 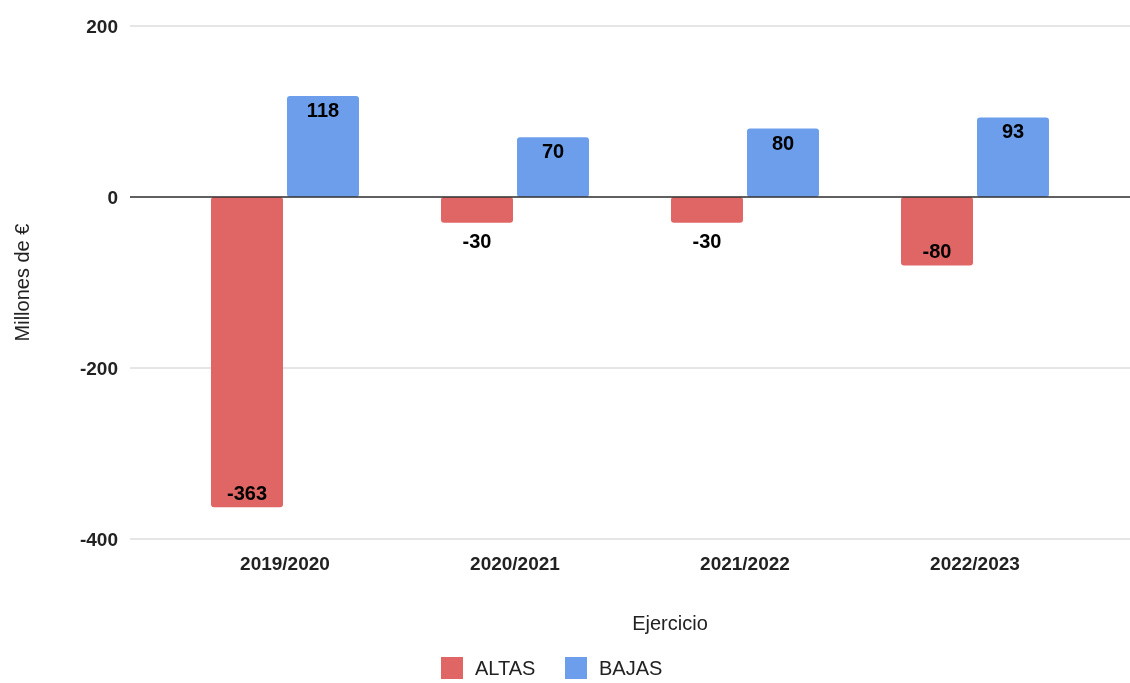 What do you see at coordinates (102, 26) in the screenshot?
I see `y-tick-label: 200` at bounding box center [102, 26].